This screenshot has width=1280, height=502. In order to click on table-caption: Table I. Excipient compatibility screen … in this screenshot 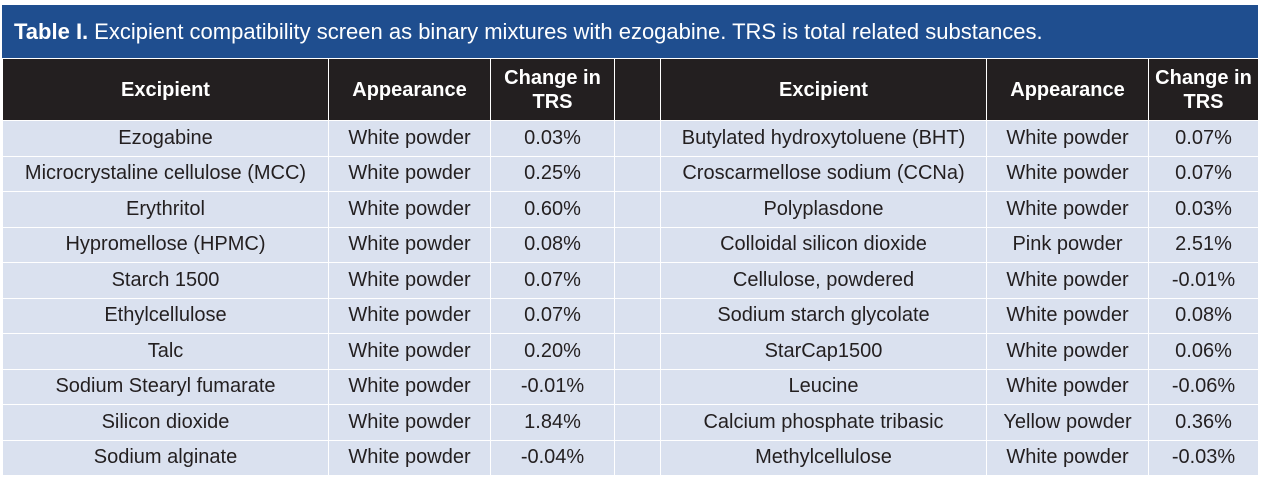, I will do `click(630, 31)`.